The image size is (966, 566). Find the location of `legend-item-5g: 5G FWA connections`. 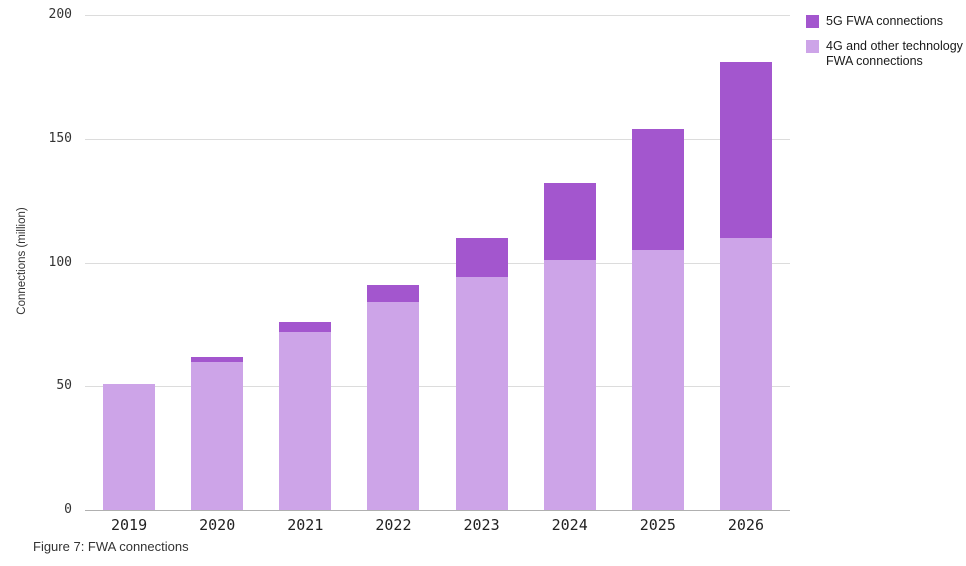

legend-item-5g: 5G FWA connections is located at coordinates (885, 21).